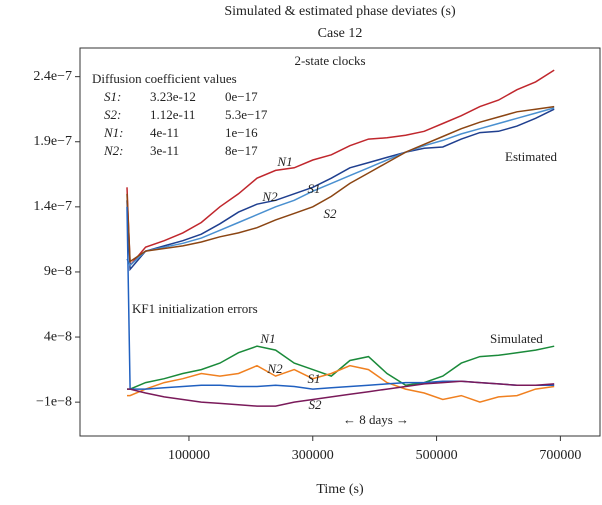  I want to click on coefficient-cell: 3.23e-12, so click(173, 96).